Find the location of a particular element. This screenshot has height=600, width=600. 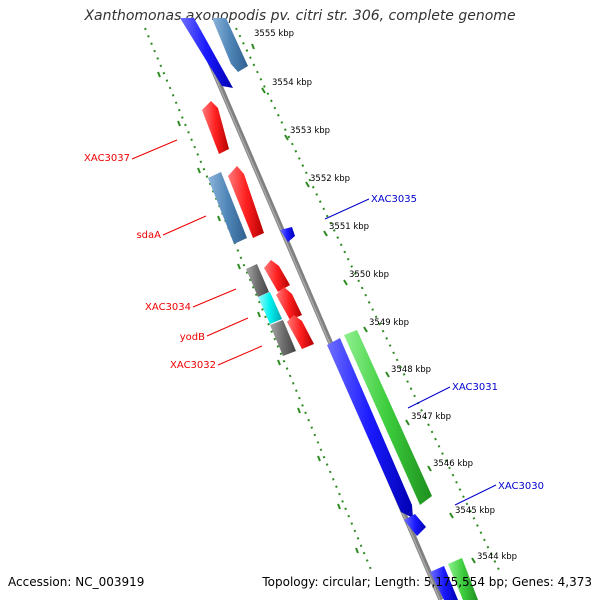

gene-blue-top is located at coordinates (206, 53).